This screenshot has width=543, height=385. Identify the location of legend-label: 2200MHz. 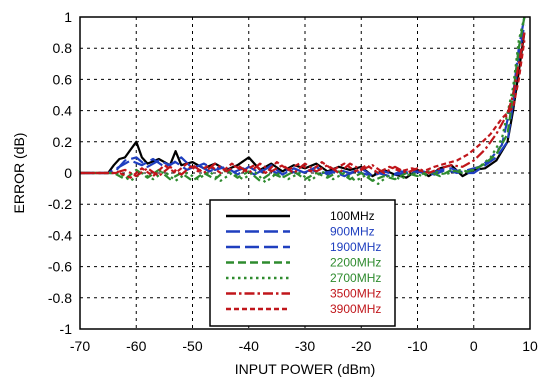
(355, 263).